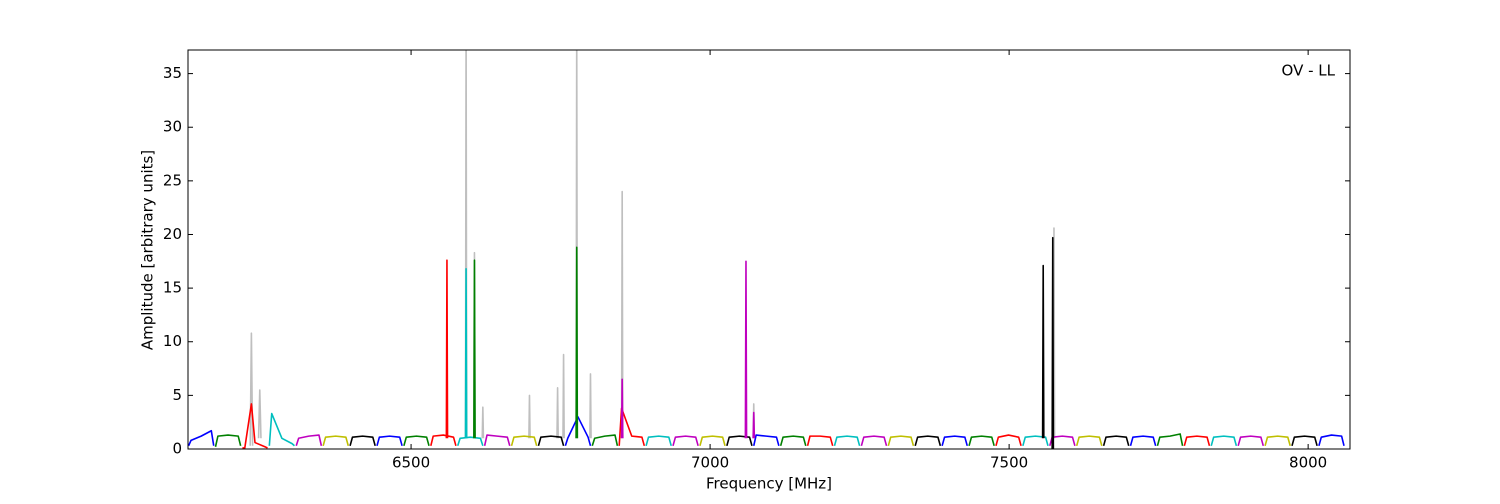 The width and height of the screenshot is (1500, 504). What do you see at coordinates (172, 341) in the screenshot?
I see `y-tick-label: 10` at bounding box center [172, 341].